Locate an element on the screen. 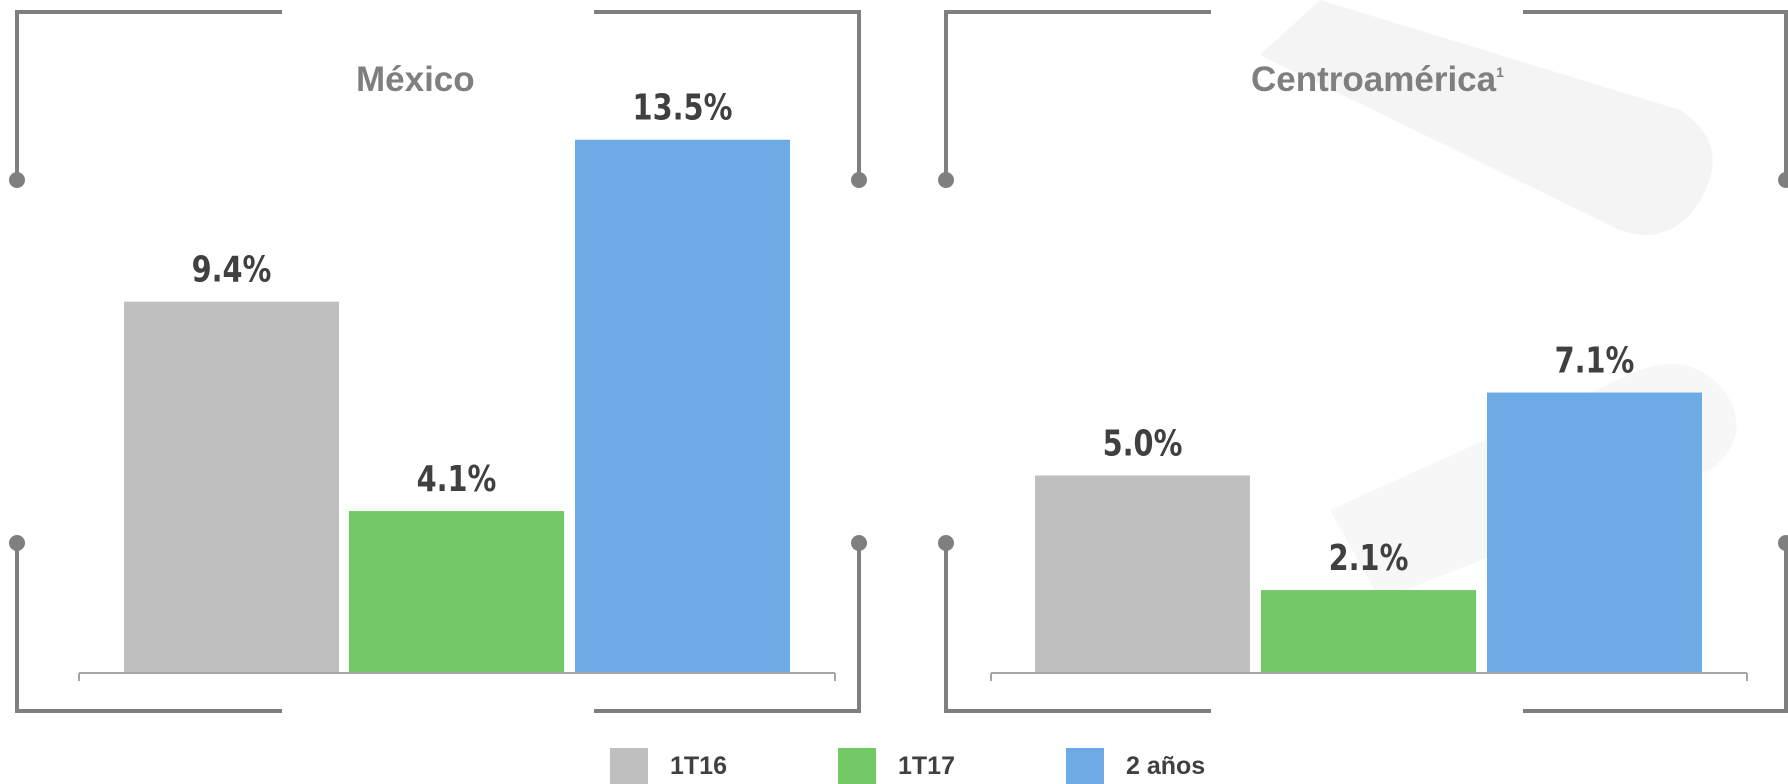 The image size is (1788, 784). chart-title-mexico-text: México is located at coordinates (415, 79).